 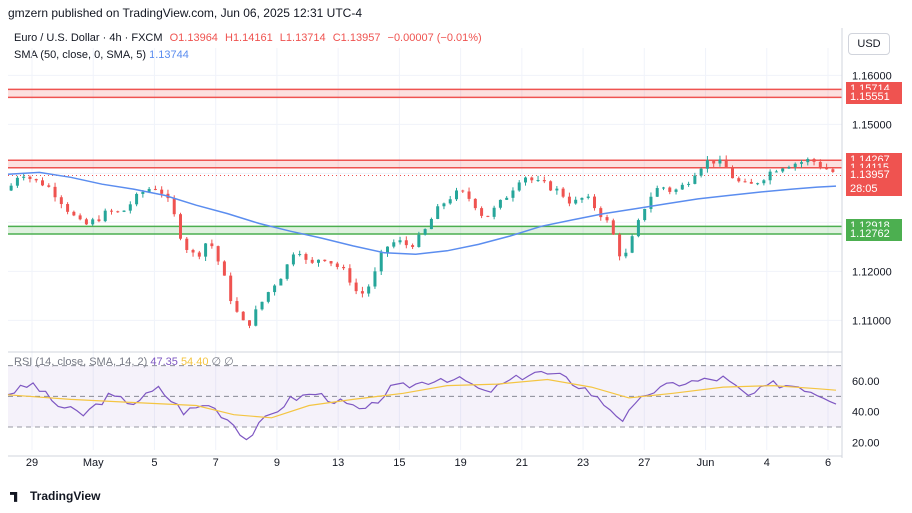 What do you see at coordinates (399, 463) in the screenshot?
I see `x-tick-label: 15` at bounding box center [399, 463].